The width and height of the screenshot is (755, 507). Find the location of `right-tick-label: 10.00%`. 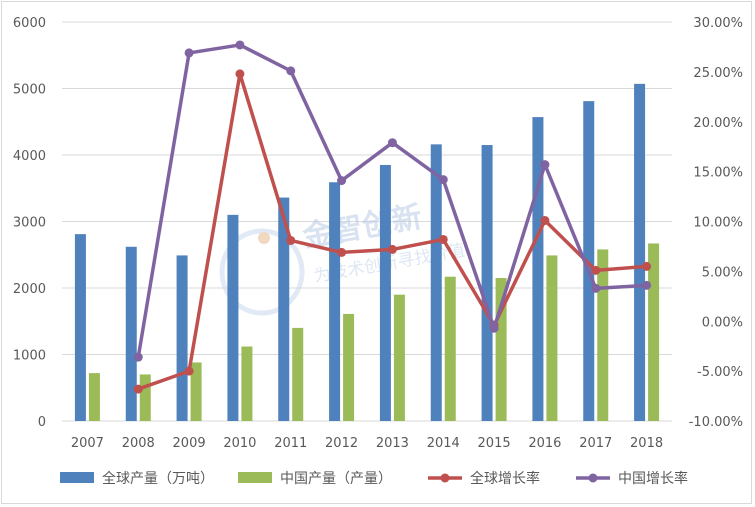

right-tick-label: 10.00% is located at coordinates (718, 223).